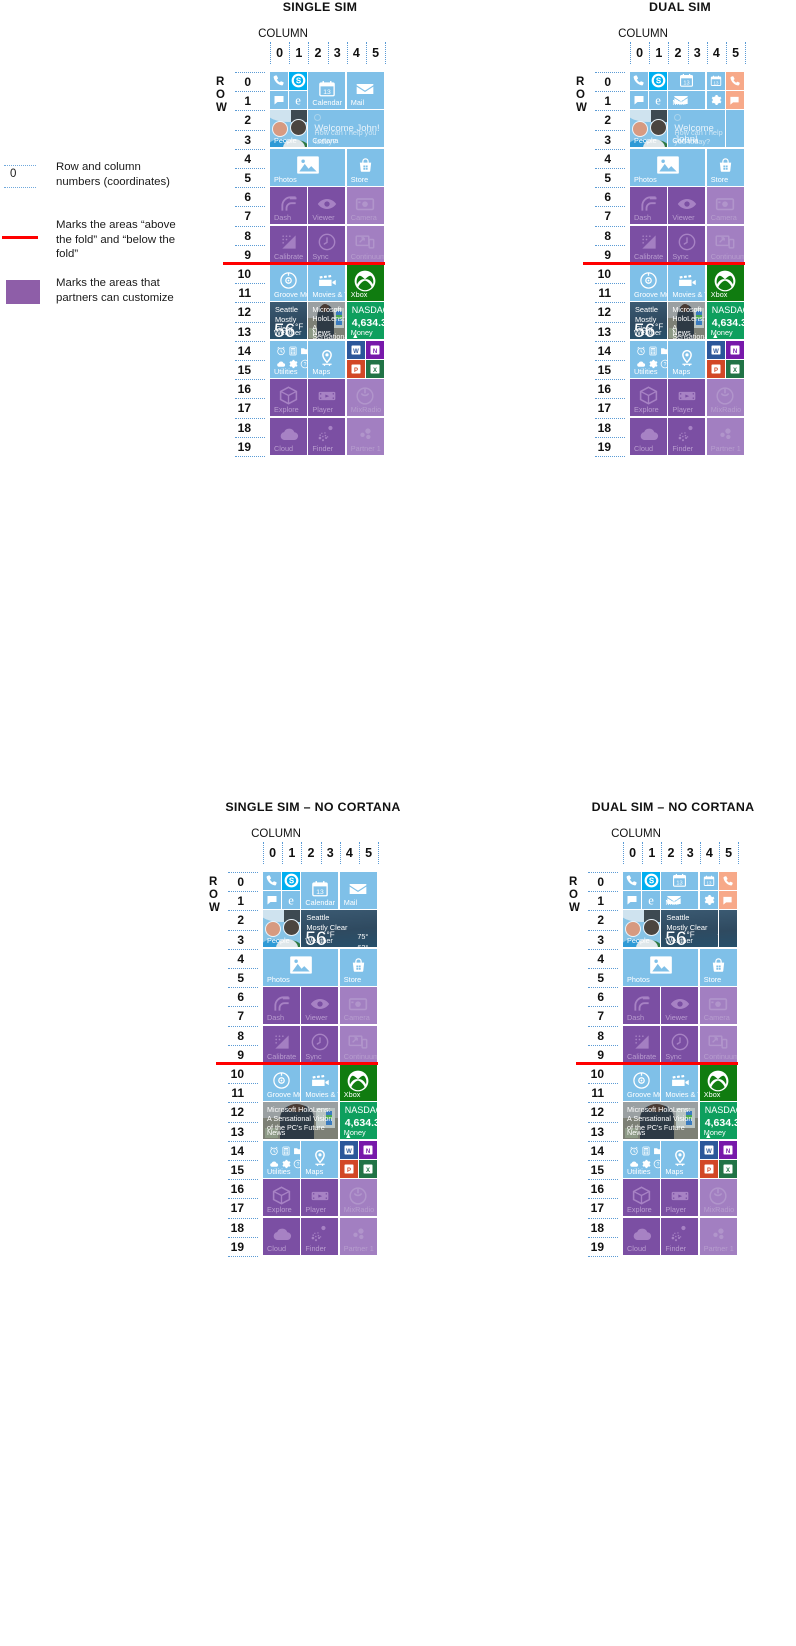  What do you see at coordinates (735, 129) in the screenshot?
I see `tile-partner-slot` at bounding box center [735, 129].